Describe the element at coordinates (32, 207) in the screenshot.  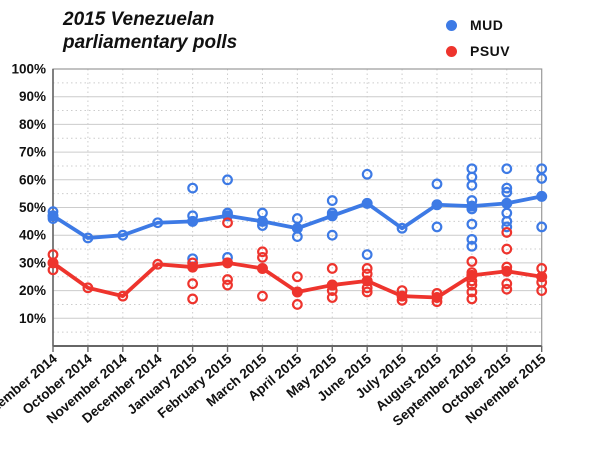
I see `y-tick-label: 50%` at that location.